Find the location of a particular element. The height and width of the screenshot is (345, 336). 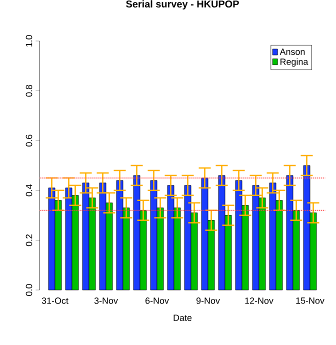

legend-label: Regina is located at coordinates (294, 62).